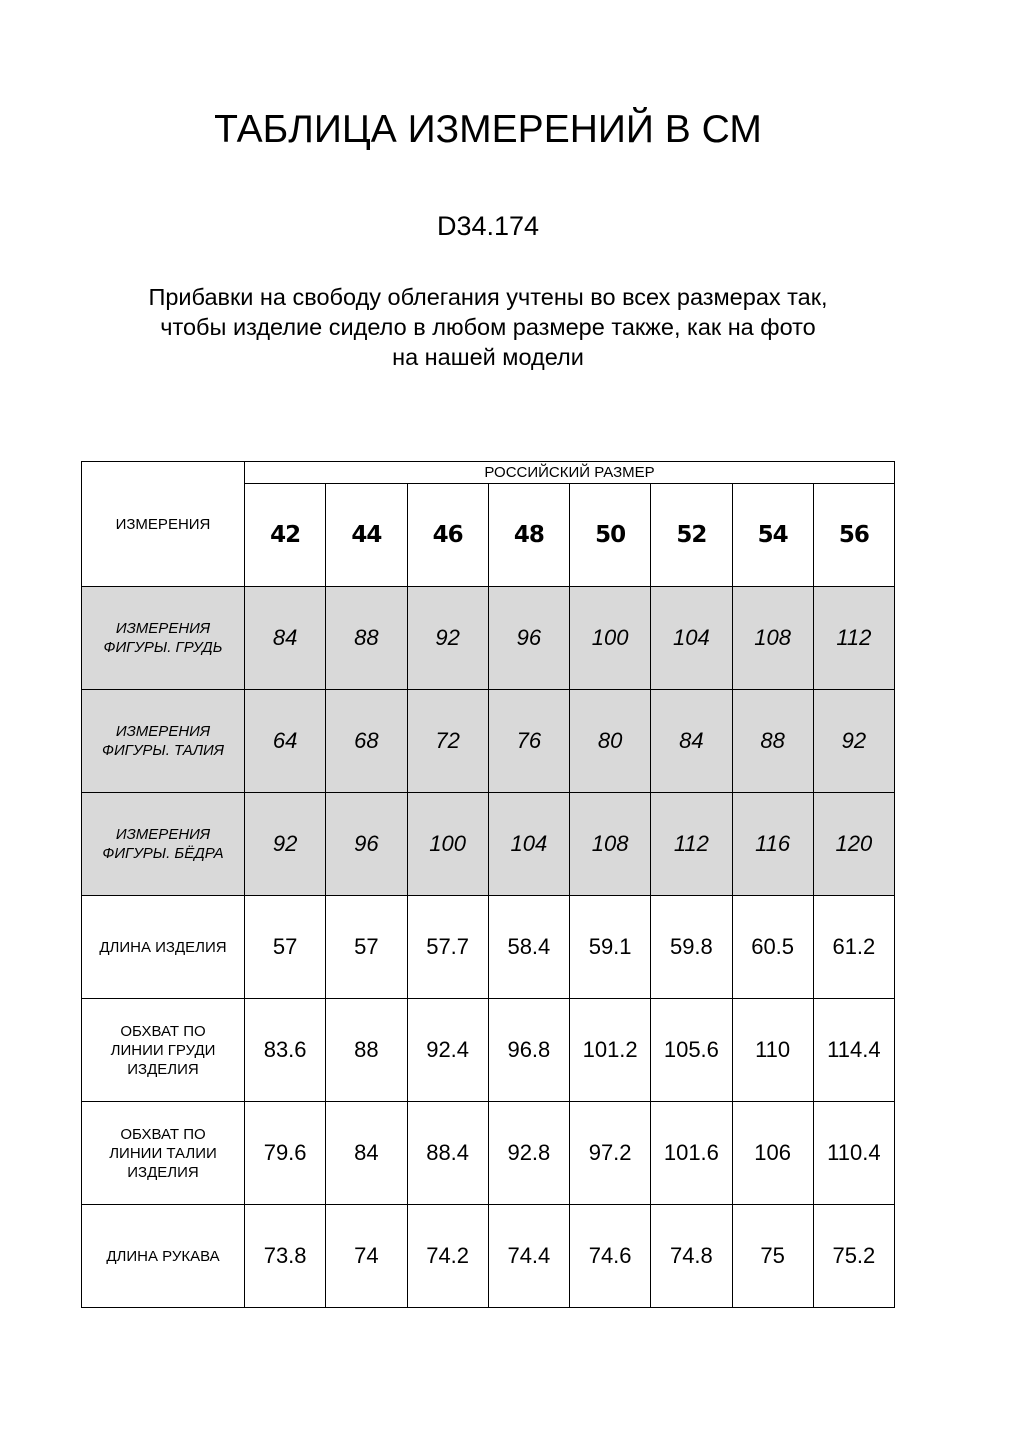 The height and width of the screenshot is (1448, 1024). I want to click on table-row: ДЛИНА РУКАВА 73.8 74 74.2 74.4 74.6 74.8 75 75.2, so click(488, 1256).